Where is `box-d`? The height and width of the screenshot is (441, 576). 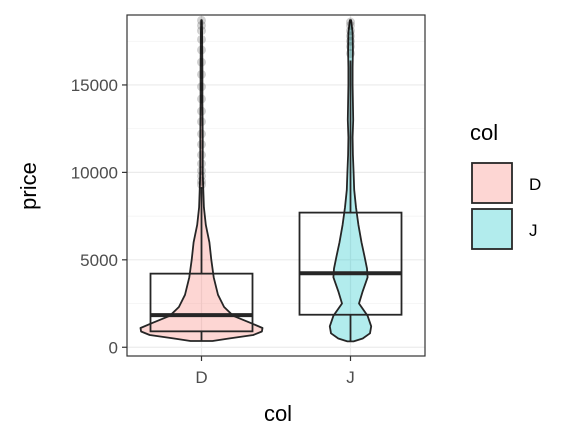
box-d is located at coordinates (201, 302).